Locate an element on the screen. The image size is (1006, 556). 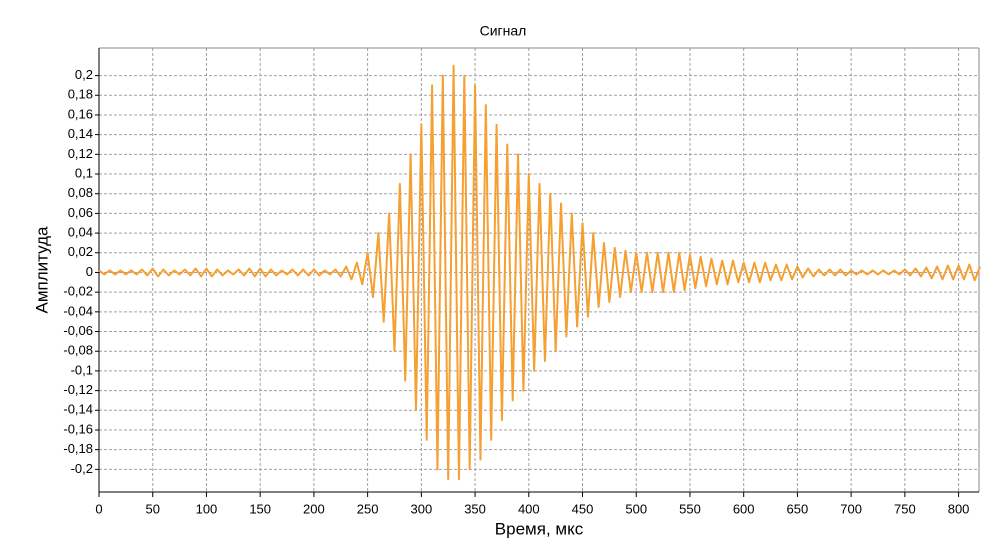
x-tick-label: 350 is located at coordinates (475, 508).